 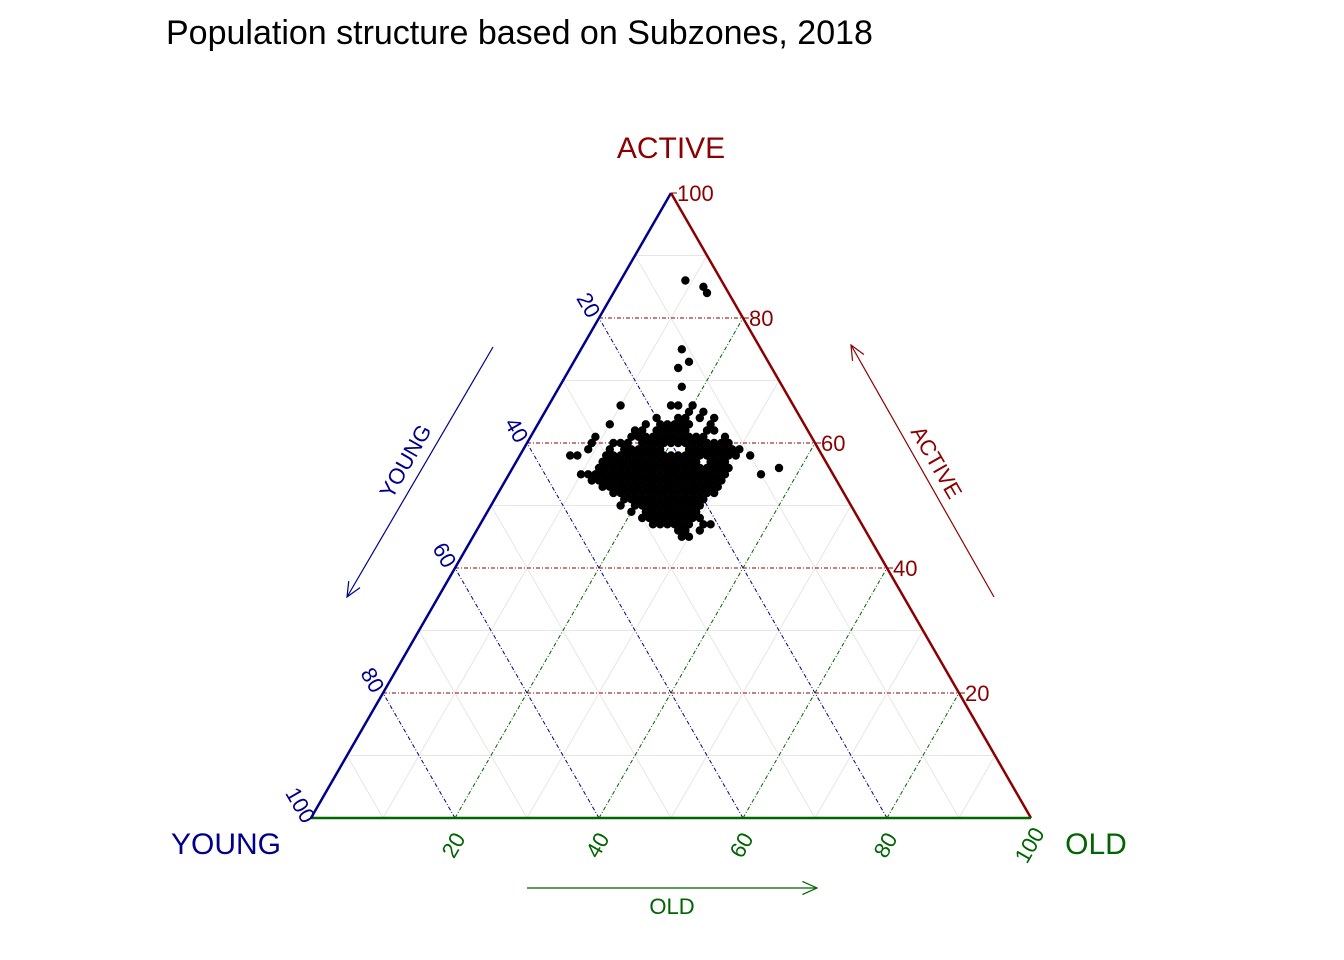 I want to click on young-arrow-label: YOUNG, so click(x=406, y=461).